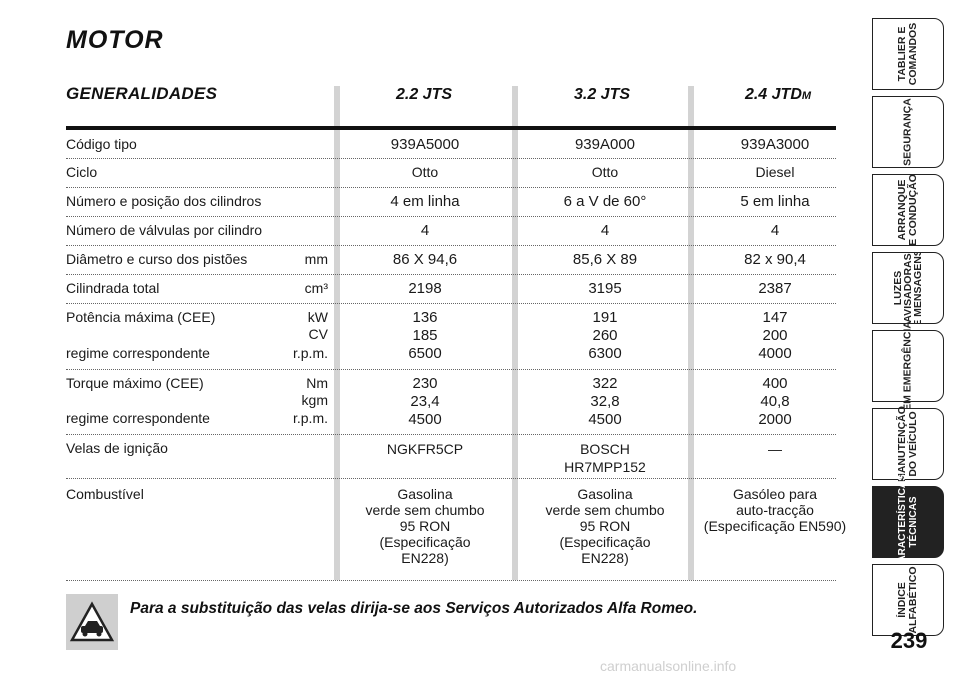 Image resolution: width=960 pixels, height=676 pixels. Describe the element at coordinates (142, 93) in the screenshot. I see `section-title: GENERALIDADES` at that location.